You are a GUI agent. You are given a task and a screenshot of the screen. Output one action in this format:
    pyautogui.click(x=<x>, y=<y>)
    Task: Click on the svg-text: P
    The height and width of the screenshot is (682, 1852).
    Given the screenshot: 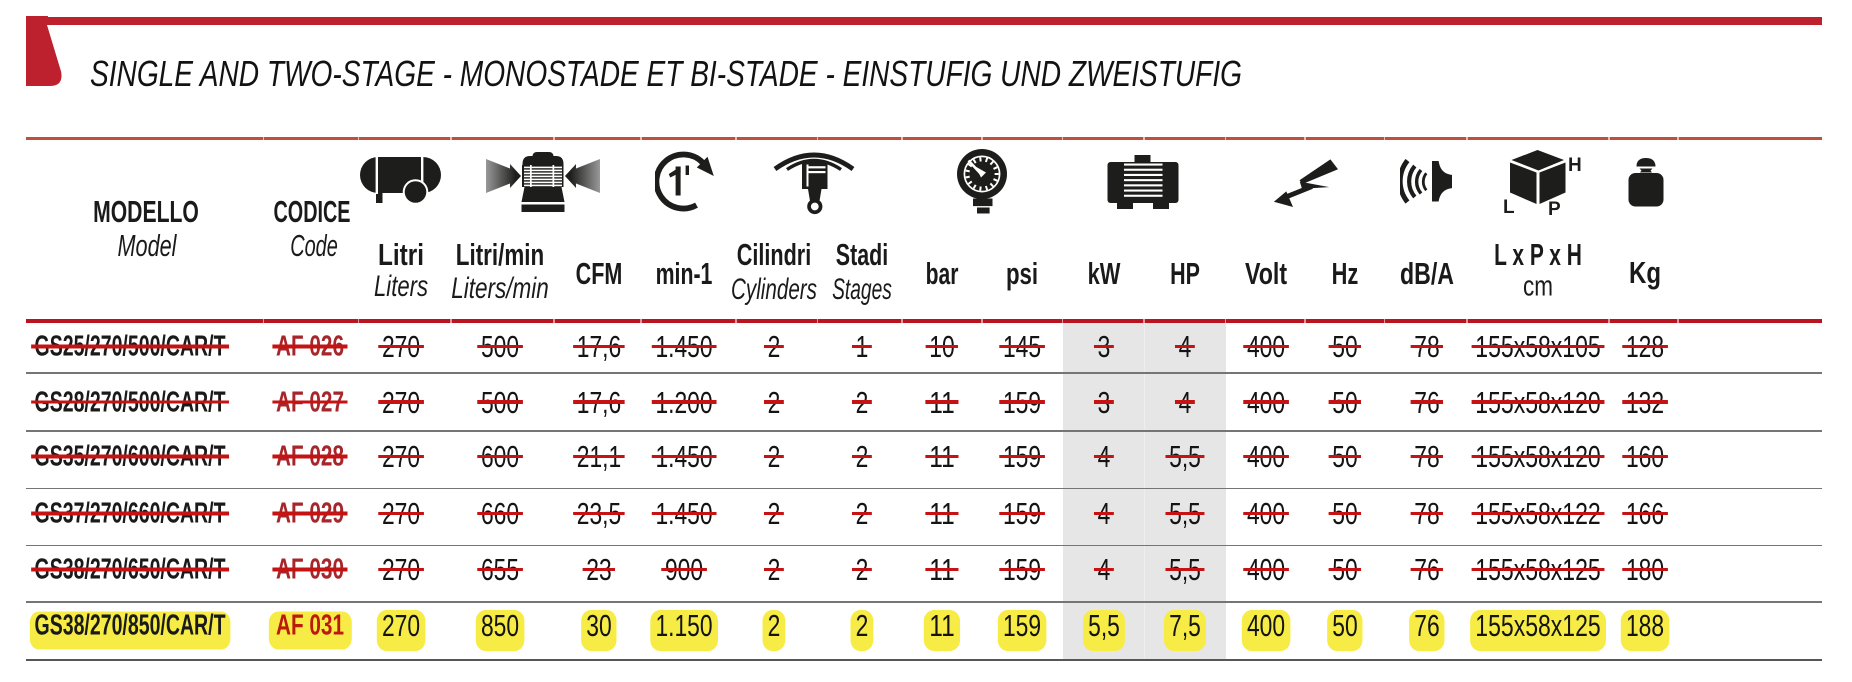 What is the action you would take?
    pyautogui.click(x=1554, y=207)
    